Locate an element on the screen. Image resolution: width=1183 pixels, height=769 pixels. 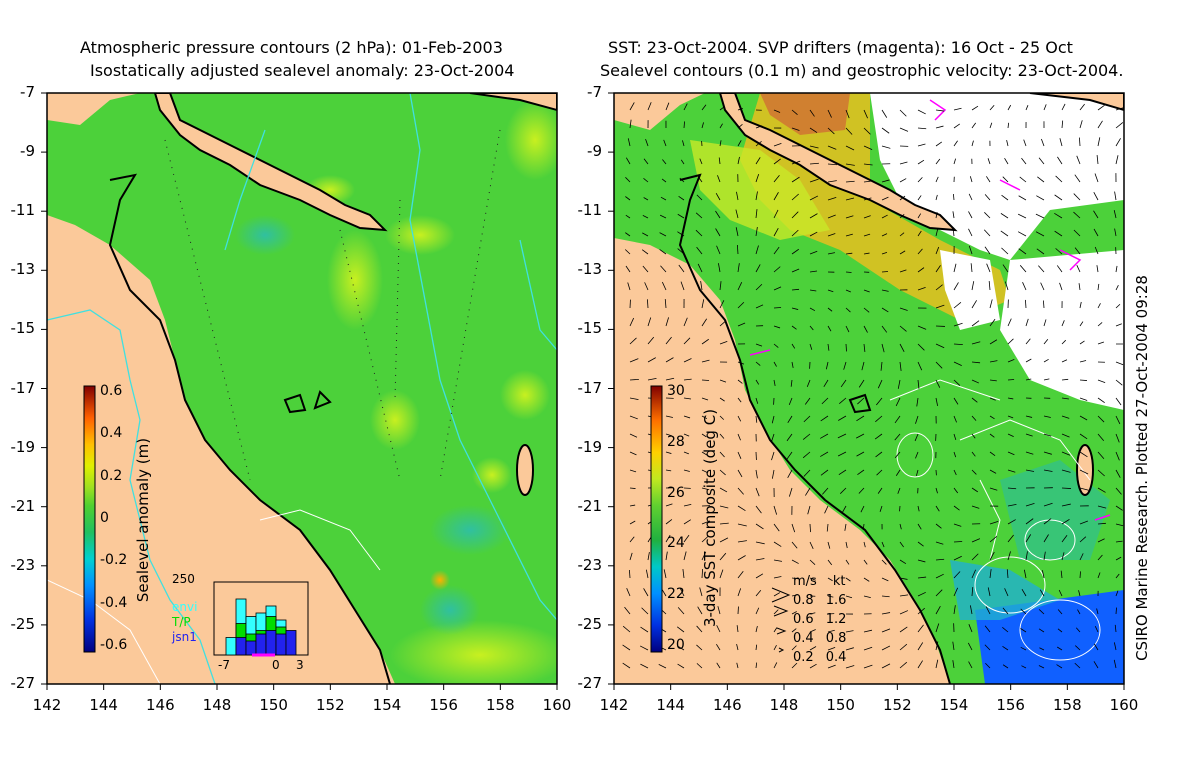
colorbar-tick-label: 22 is located at coordinates (676, 594).